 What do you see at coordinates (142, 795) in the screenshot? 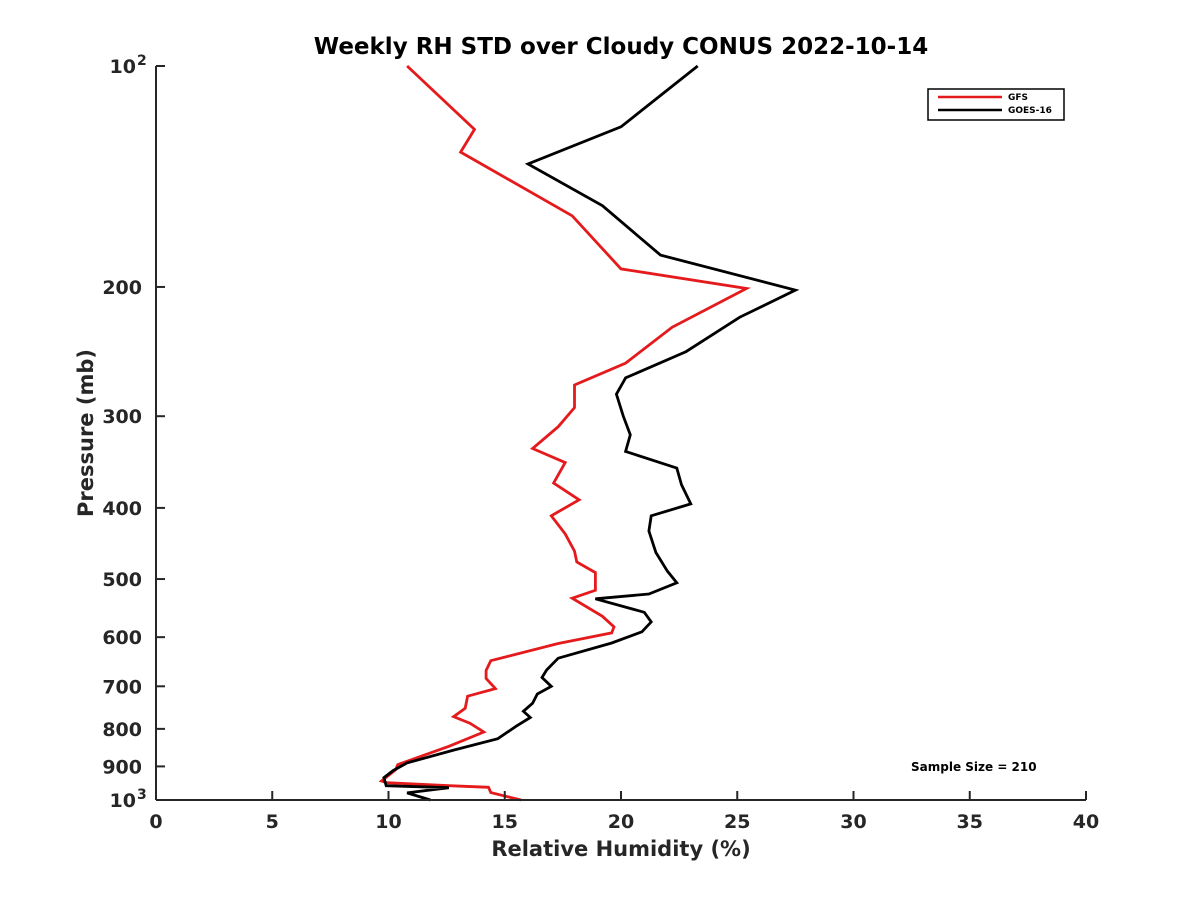
I see `y-tick-exponent: 3` at bounding box center [142, 795].